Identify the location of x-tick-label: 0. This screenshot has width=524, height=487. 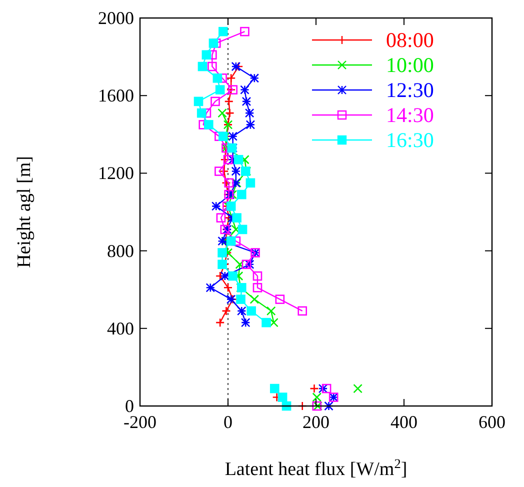
(228, 422).